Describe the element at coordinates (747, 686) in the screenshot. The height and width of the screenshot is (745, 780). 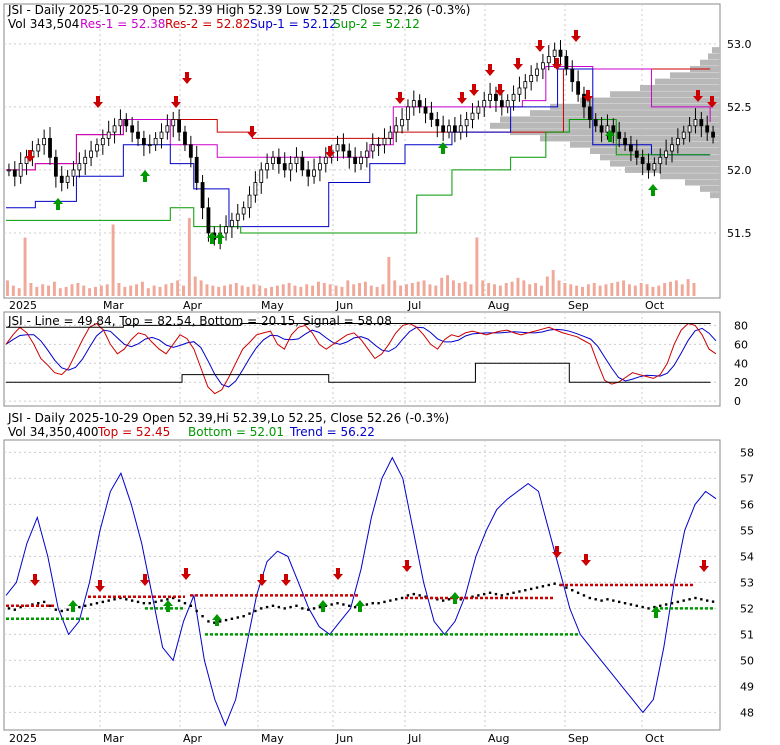
I see `trend-tick-label: 49` at that location.